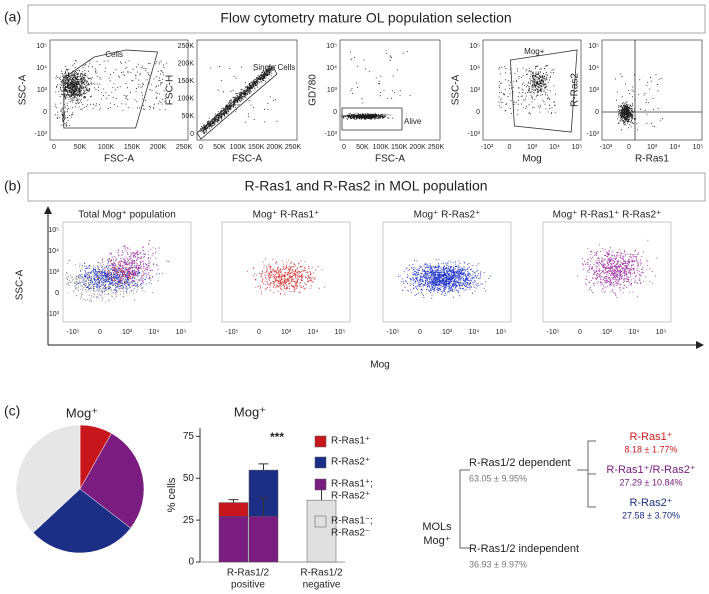 This screenshot has height=594, width=709. I want to click on panel-label: (b), so click(12, 186).